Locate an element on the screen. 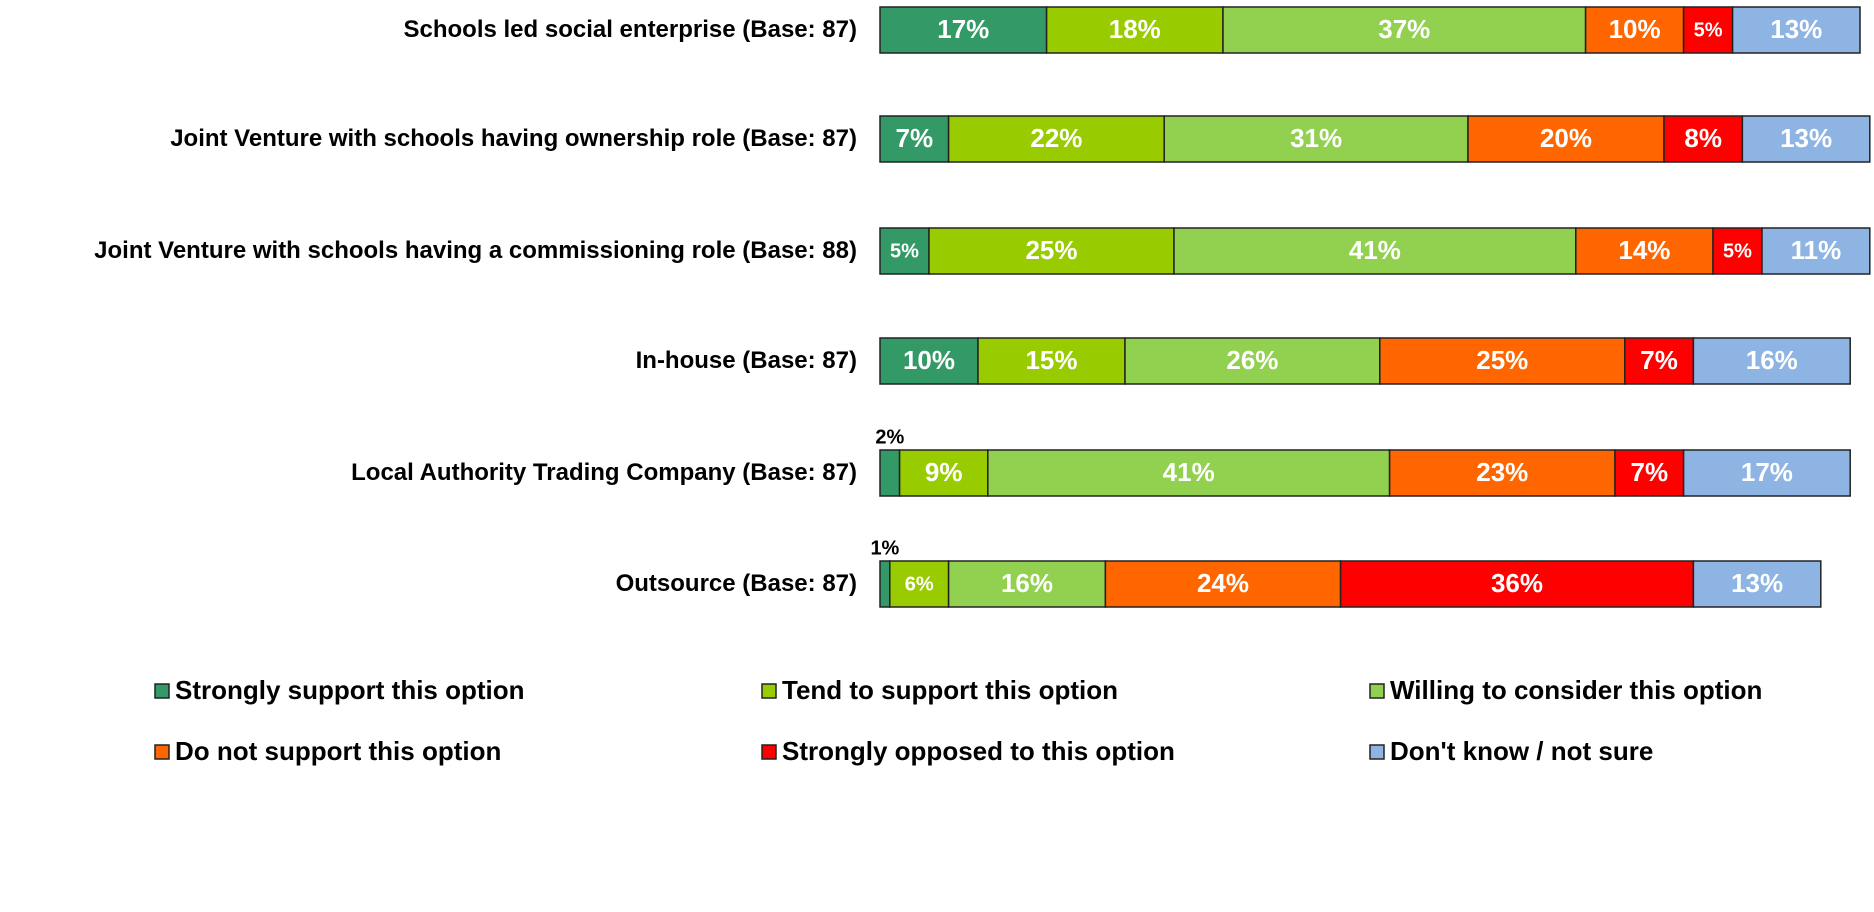 The height and width of the screenshot is (912, 1874). legend-label: Strongly opposed to this option is located at coordinates (978, 751).